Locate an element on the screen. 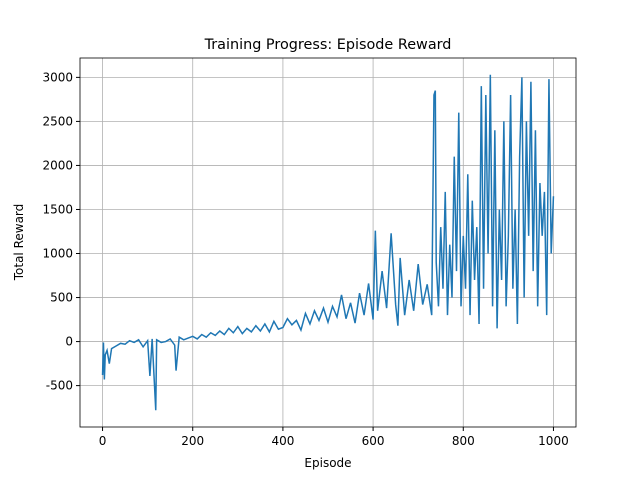  x-tick-label: 800 is located at coordinates (463, 441).